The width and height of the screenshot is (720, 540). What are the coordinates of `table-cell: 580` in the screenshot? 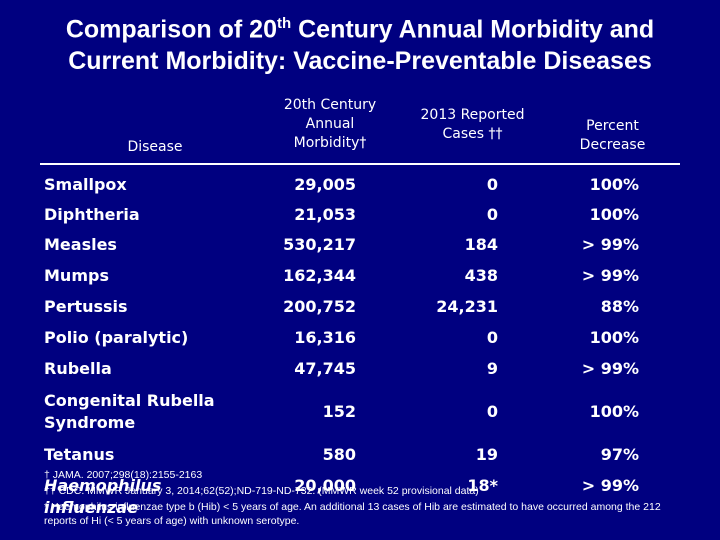 It's located at (339, 454).